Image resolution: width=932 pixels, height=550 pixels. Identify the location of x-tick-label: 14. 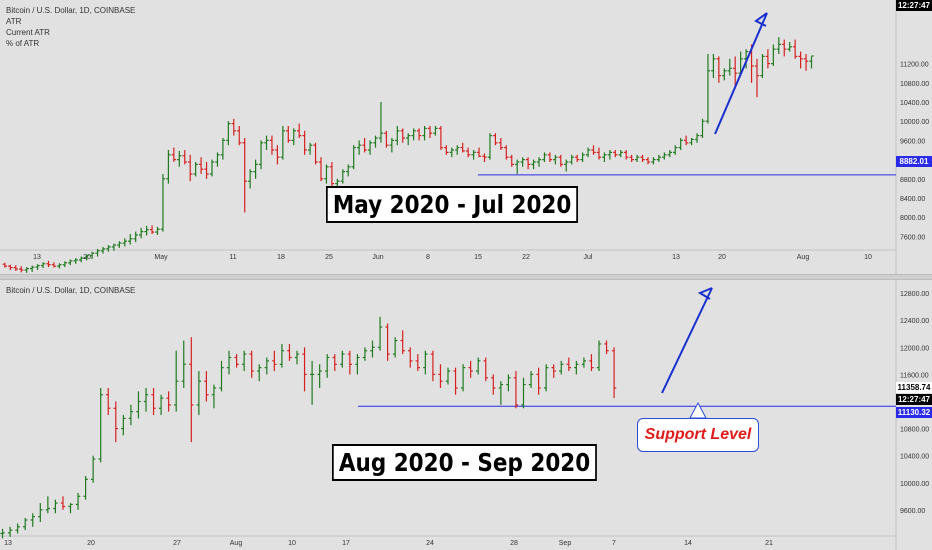
(688, 543).